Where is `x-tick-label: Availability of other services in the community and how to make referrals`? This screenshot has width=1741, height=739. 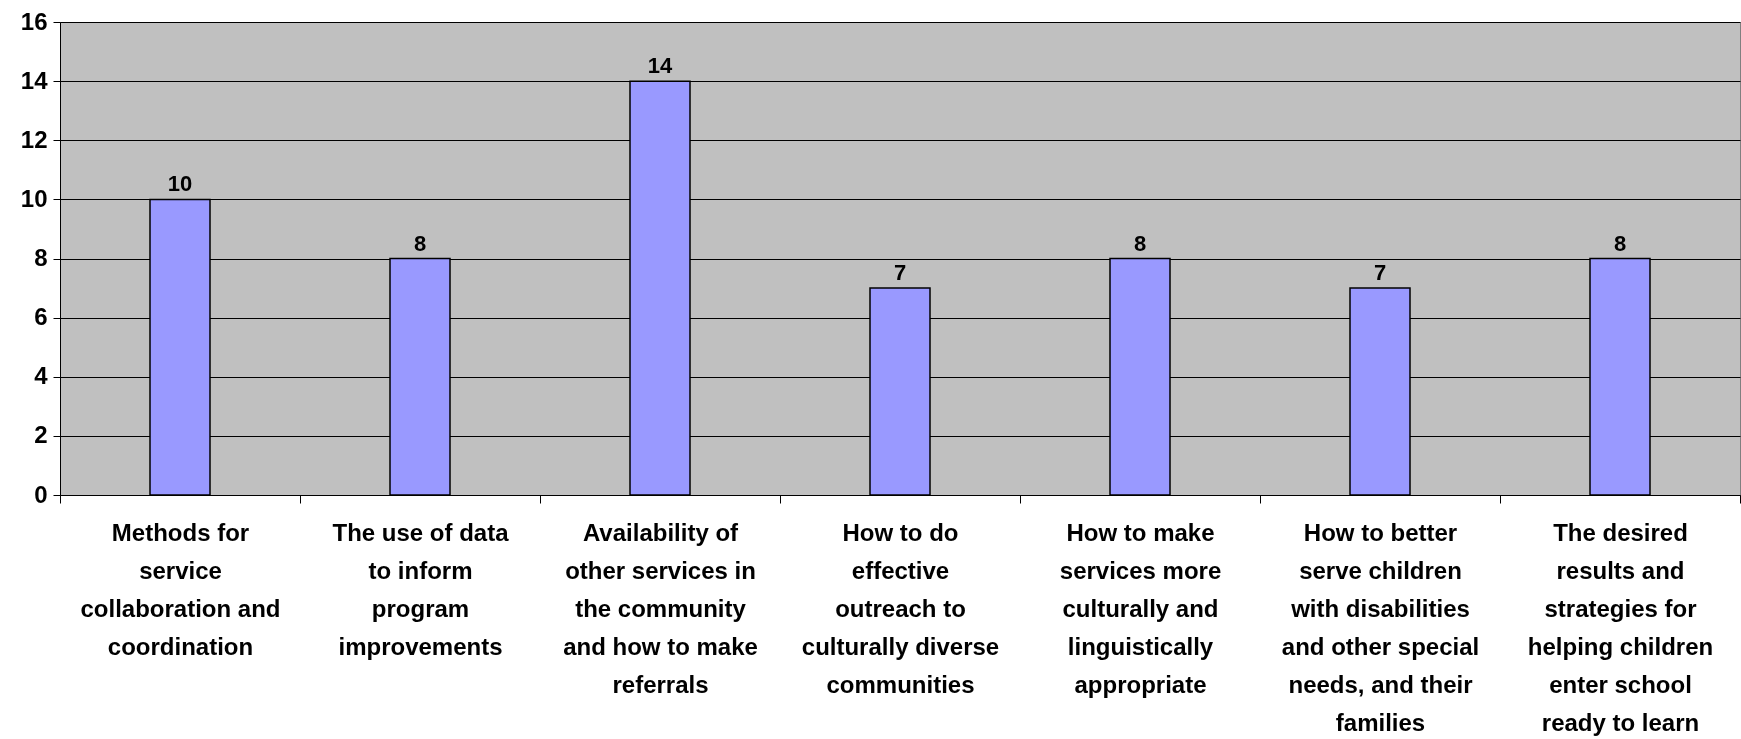 x-tick-label: Availability of other services in the community and how to make referrals is located at coordinates (660, 608).